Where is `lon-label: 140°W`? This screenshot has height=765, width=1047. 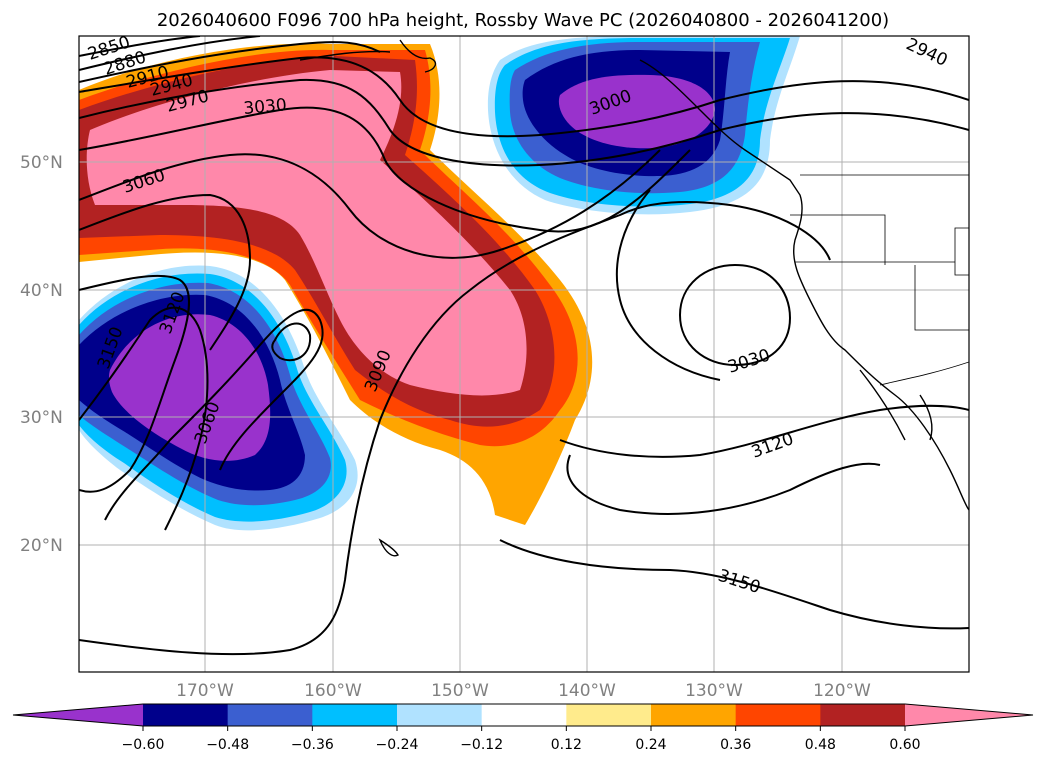
lon-label: 140°W is located at coordinates (587, 691).